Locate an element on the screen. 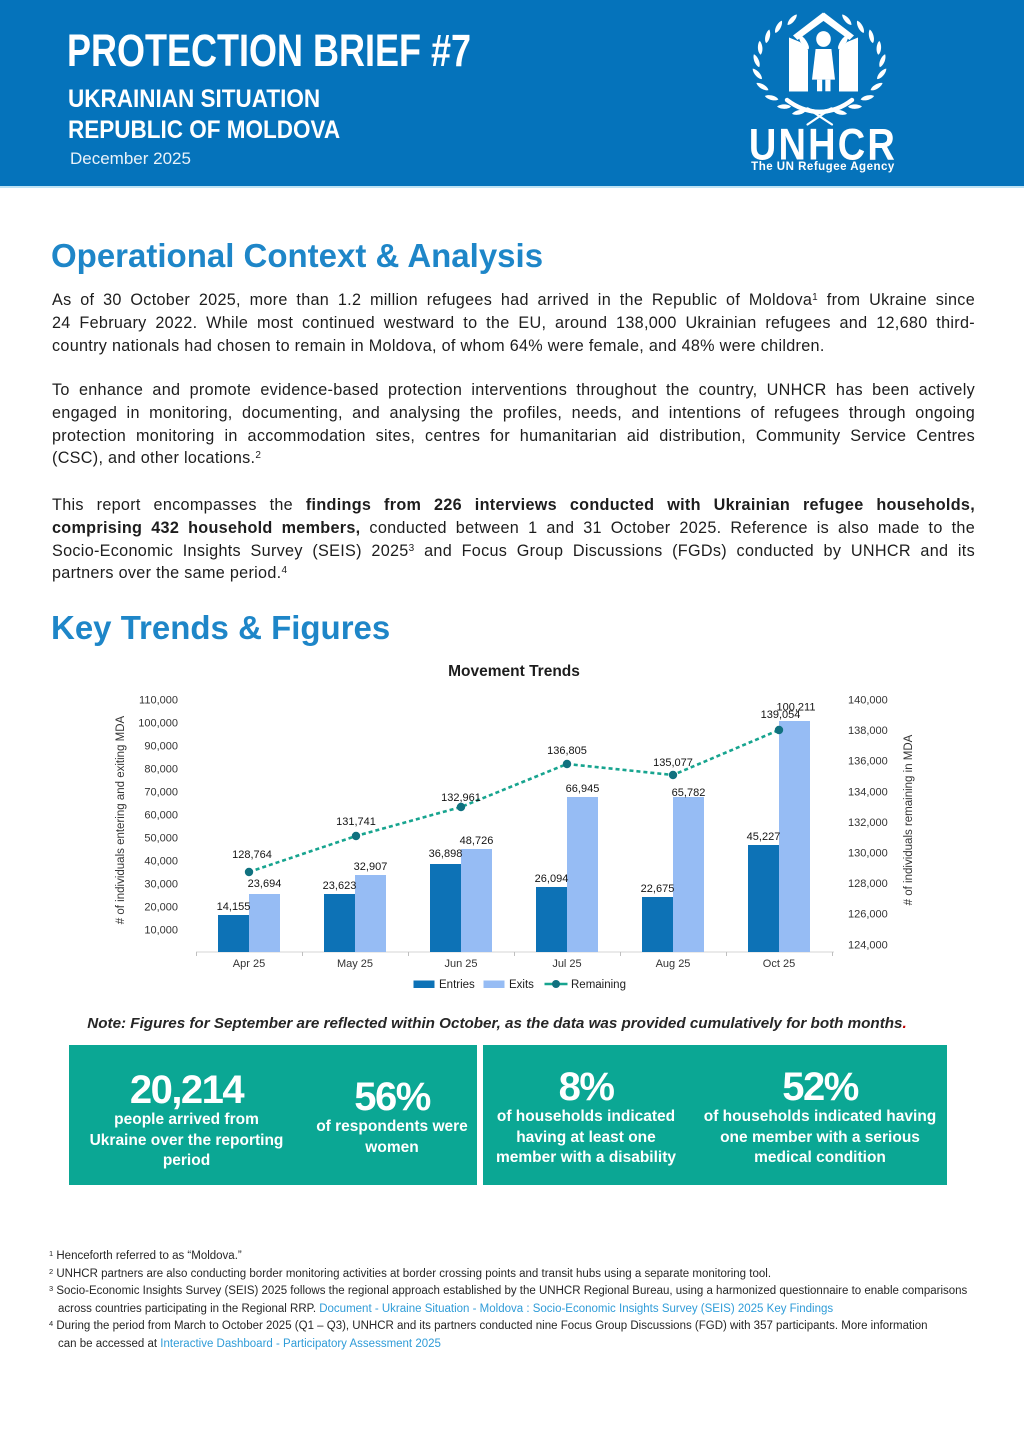  svg-text: 135,077 is located at coordinates (673, 763).